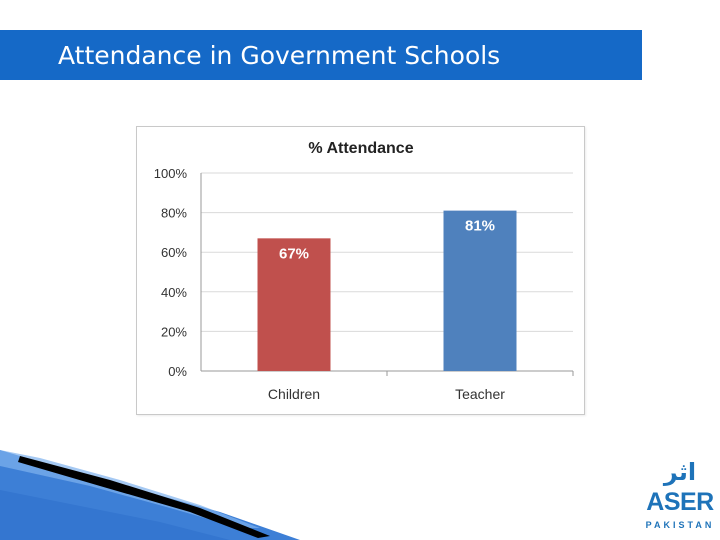 This screenshot has width=720, height=540. I want to click on y-tick-label: 0%, so click(177, 371).